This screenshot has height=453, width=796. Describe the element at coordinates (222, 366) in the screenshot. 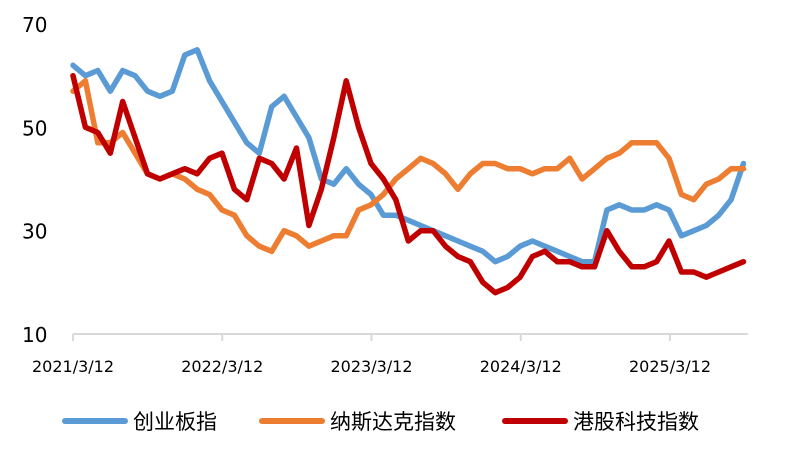

I see `x-tick-label: 2022/3/12` at that location.